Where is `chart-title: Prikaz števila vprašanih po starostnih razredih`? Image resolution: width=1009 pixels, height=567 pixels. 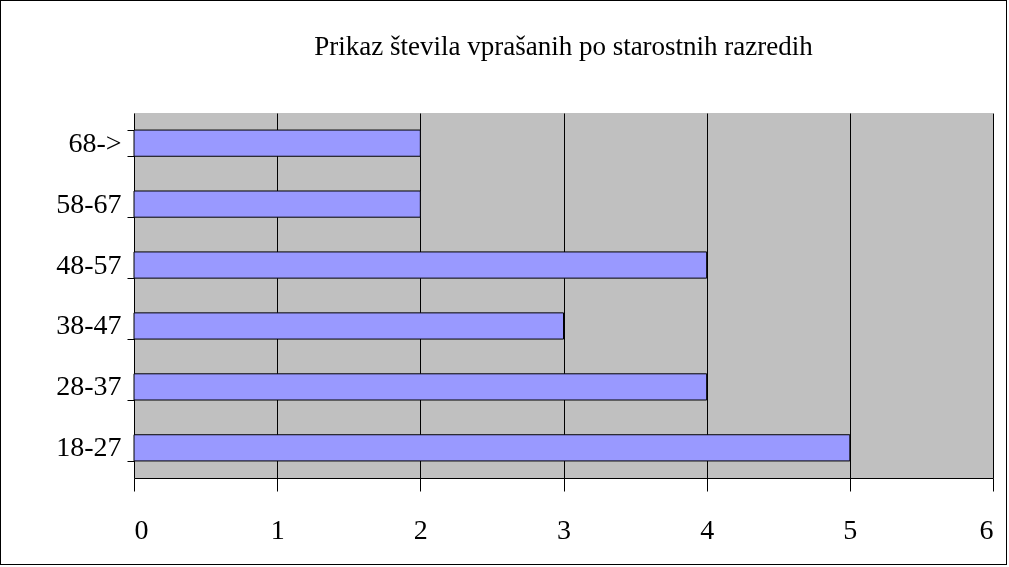 chart-title: Prikaz števila vprašanih po starostnih razredih is located at coordinates (564, 46).